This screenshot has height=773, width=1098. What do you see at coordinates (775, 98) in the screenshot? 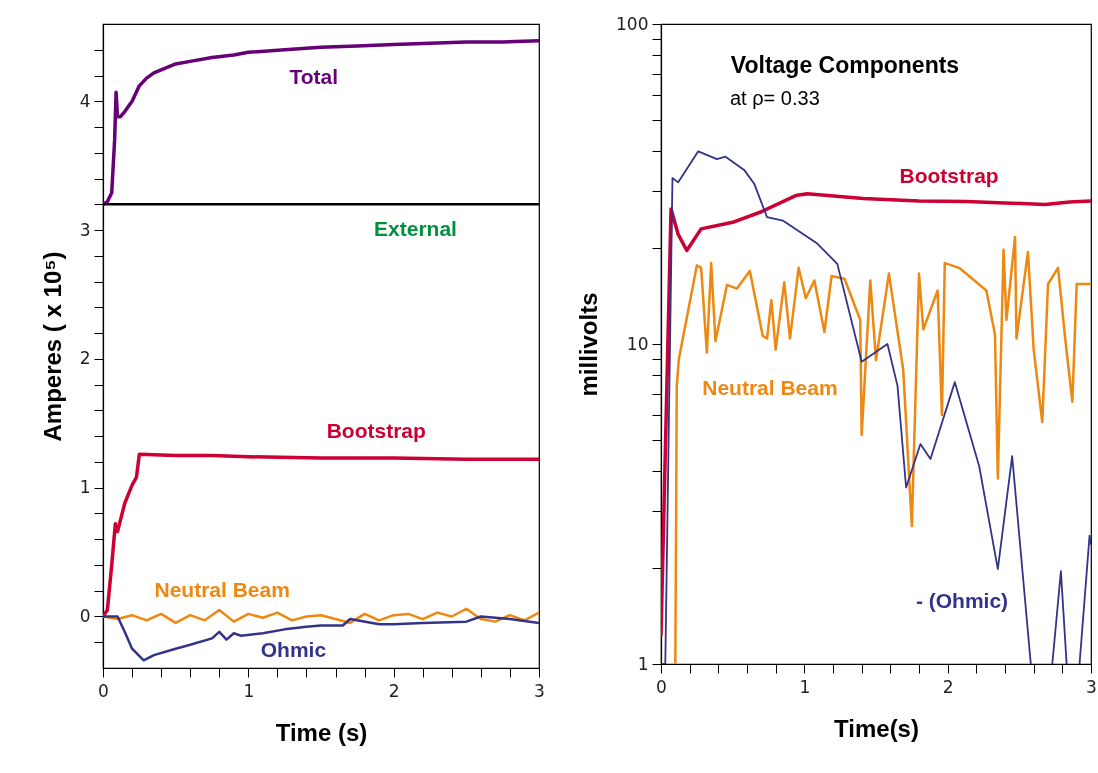
I see `text: at ρ= 0.33` at bounding box center [775, 98].